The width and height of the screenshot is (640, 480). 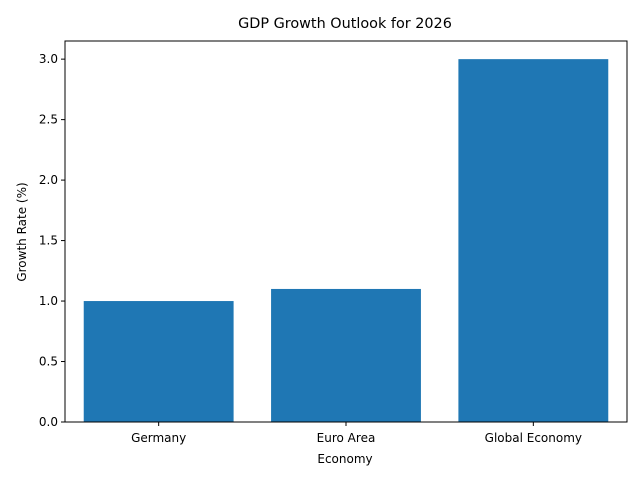 What do you see at coordinates (346, 355) in the screenshot?
I see `bar-euro-area` at bounding box center [346, 355].